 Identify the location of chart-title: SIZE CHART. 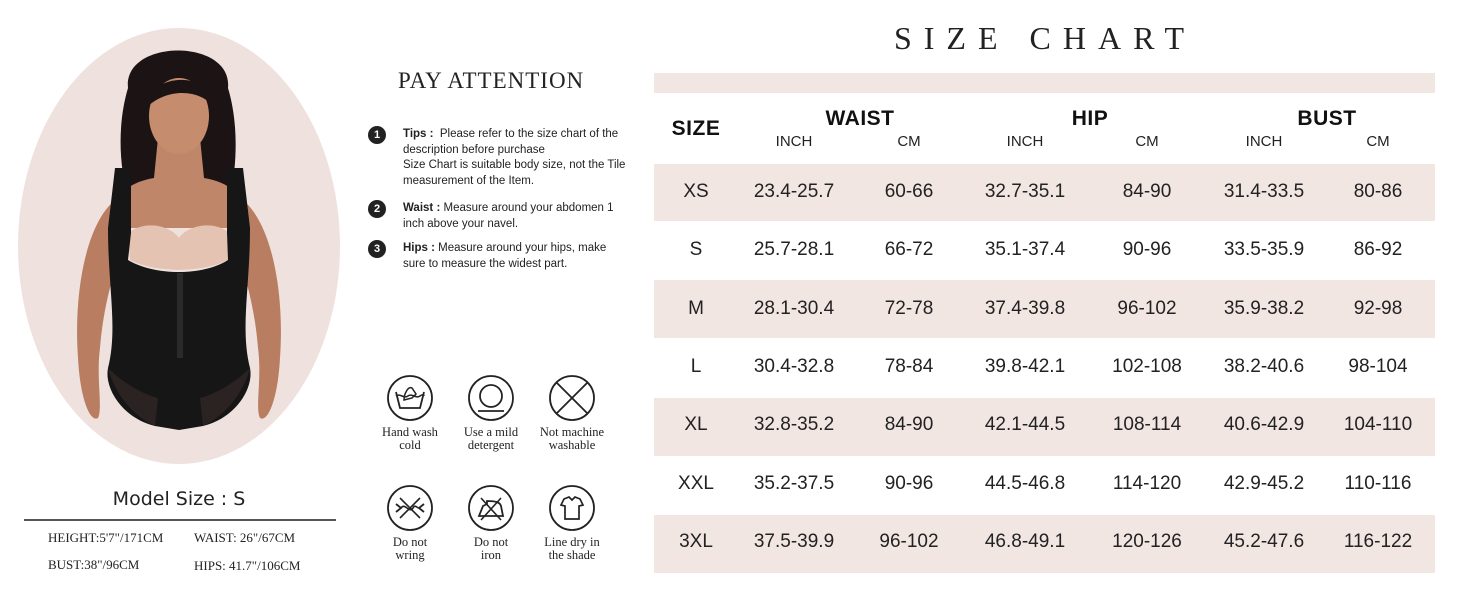
(1045, 38).